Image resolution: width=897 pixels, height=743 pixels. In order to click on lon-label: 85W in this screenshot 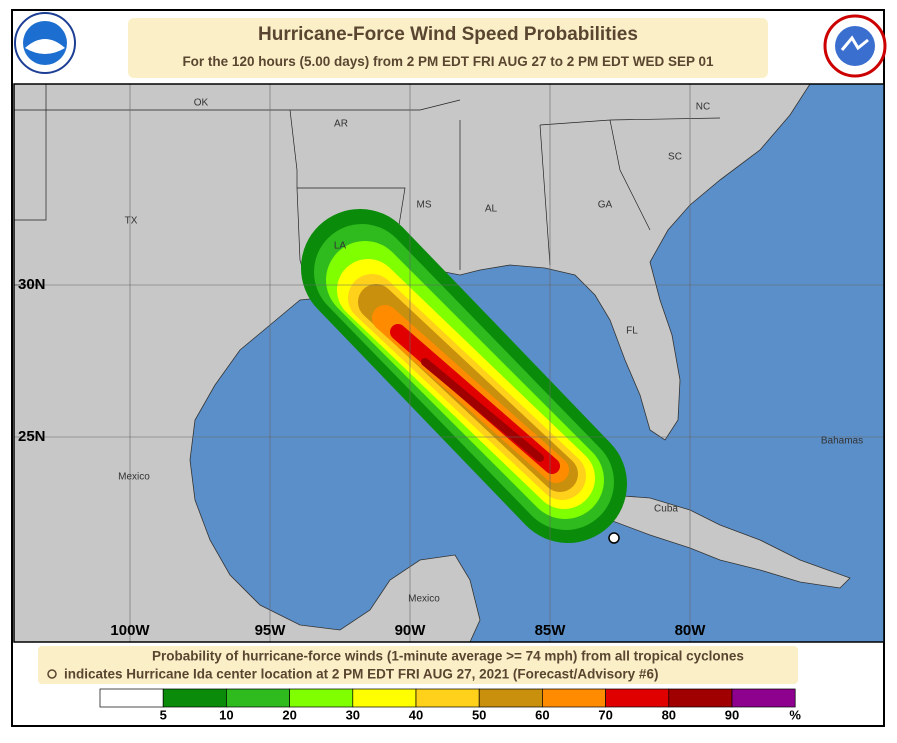, I will do `click(551, 630)`.